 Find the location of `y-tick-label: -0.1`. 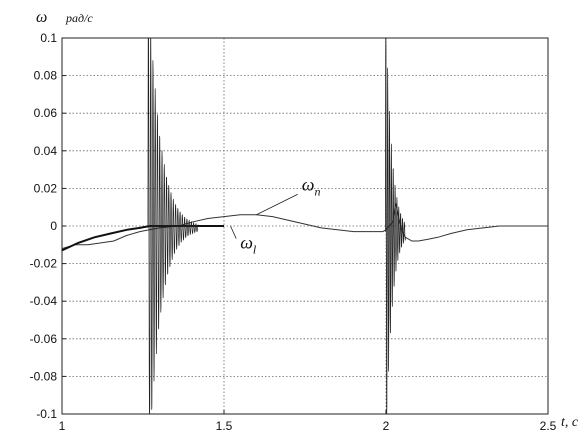

y-tick-label: -0.1 is located at coordinates (46, 414).